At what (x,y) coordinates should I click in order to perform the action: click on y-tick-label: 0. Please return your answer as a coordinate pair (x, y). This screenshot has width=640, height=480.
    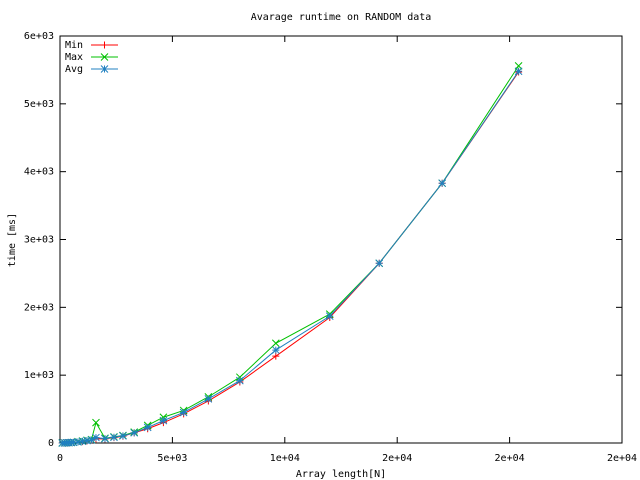
    Looking at the image, I should click on (51, 443).